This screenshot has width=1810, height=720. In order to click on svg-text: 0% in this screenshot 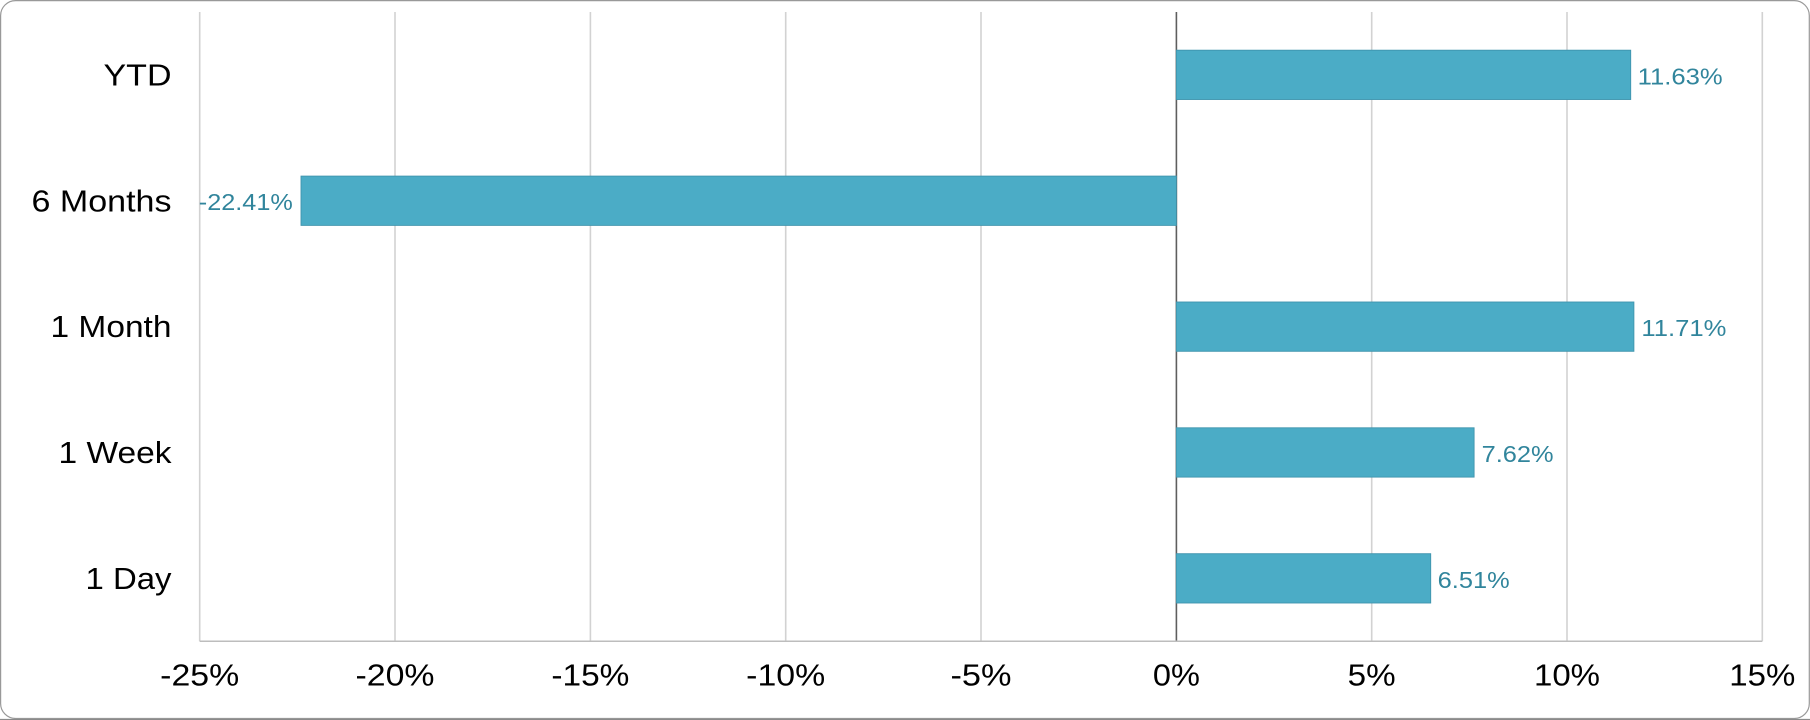, I will do `click(1176, 676)`.